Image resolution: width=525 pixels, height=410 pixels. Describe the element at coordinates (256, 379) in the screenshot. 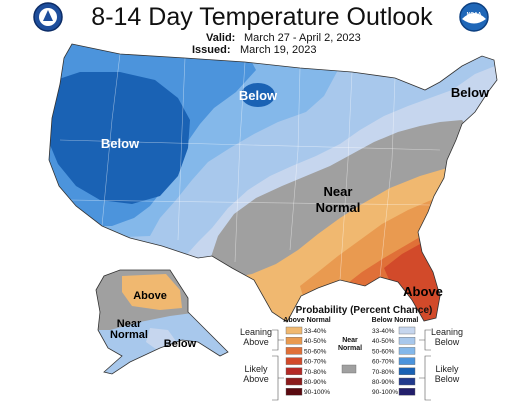

I see `legend-likely-above-2: Above` at that location.